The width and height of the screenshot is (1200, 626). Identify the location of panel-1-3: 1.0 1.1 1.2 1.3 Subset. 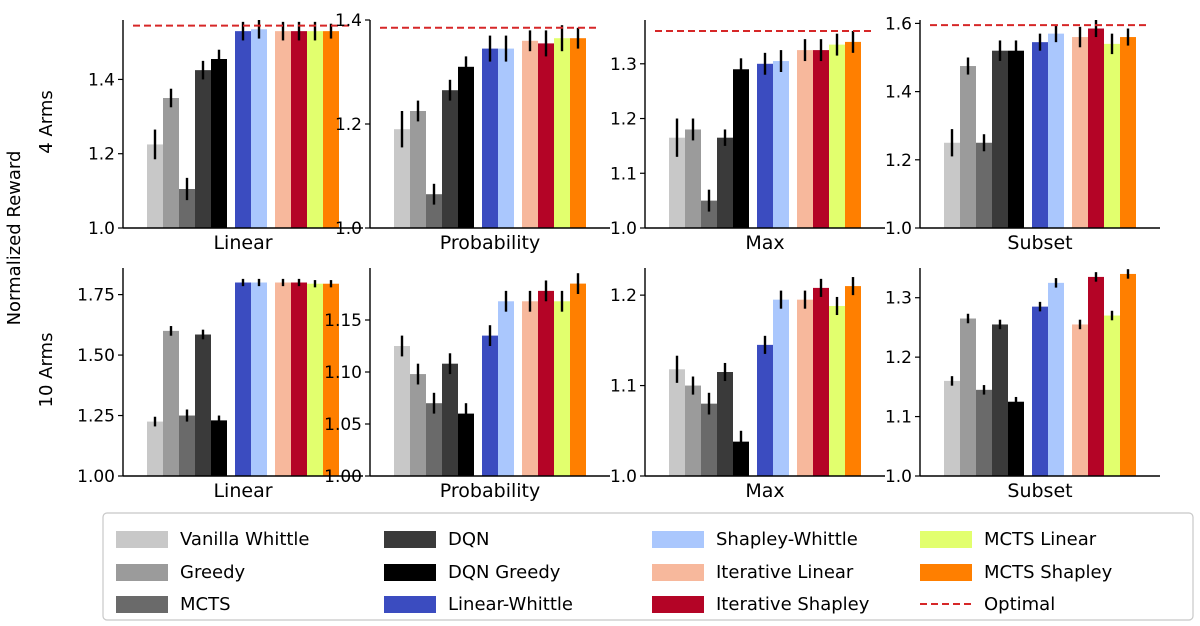
(1022, 385).